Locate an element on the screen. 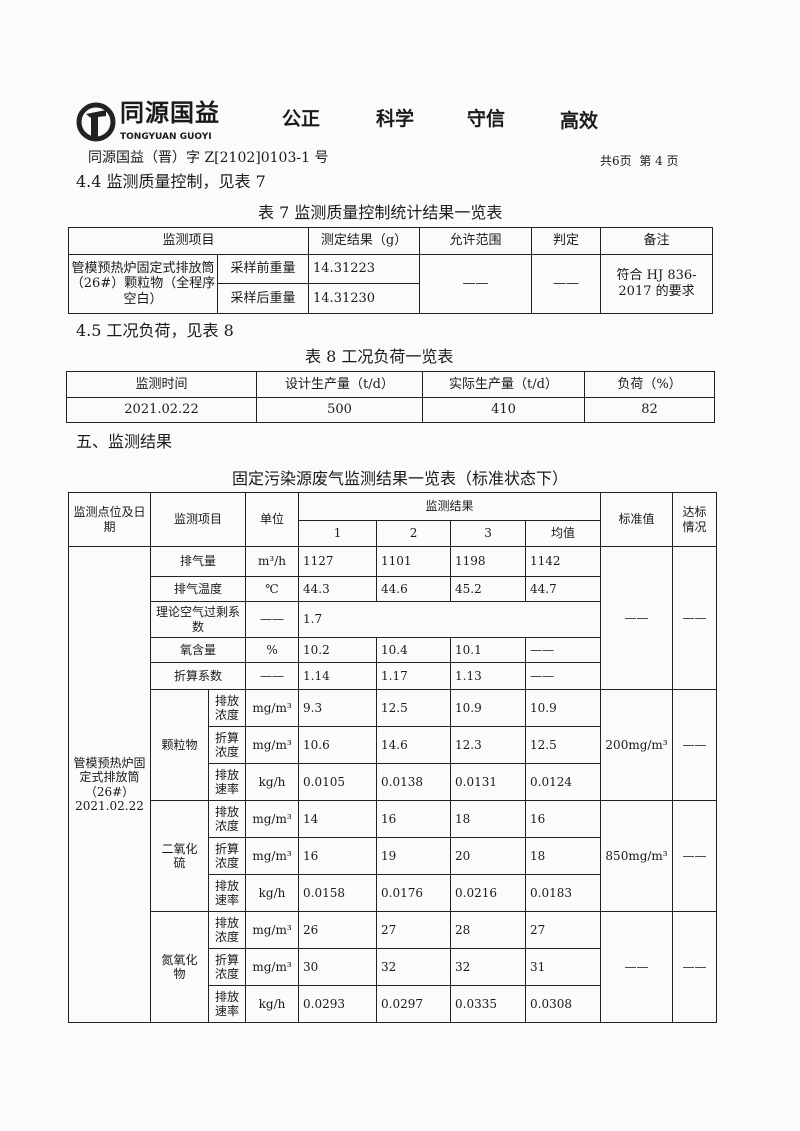 The image size is (800, 1131). table-row: 理论空气过剩系数 —— 1.7 is located at coordinates (393, 619).